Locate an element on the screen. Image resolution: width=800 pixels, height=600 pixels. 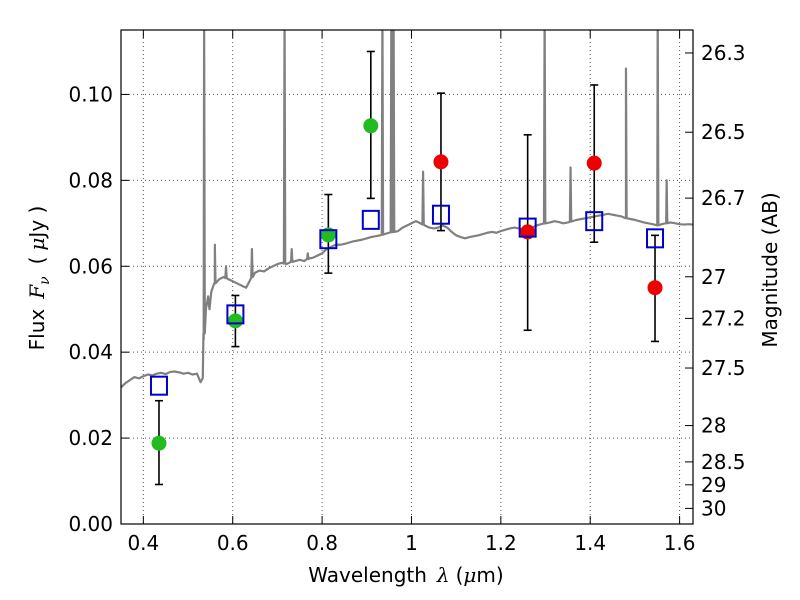
x-axis-label: Wavelength λ (μm) is located at coordinates (405, 575).